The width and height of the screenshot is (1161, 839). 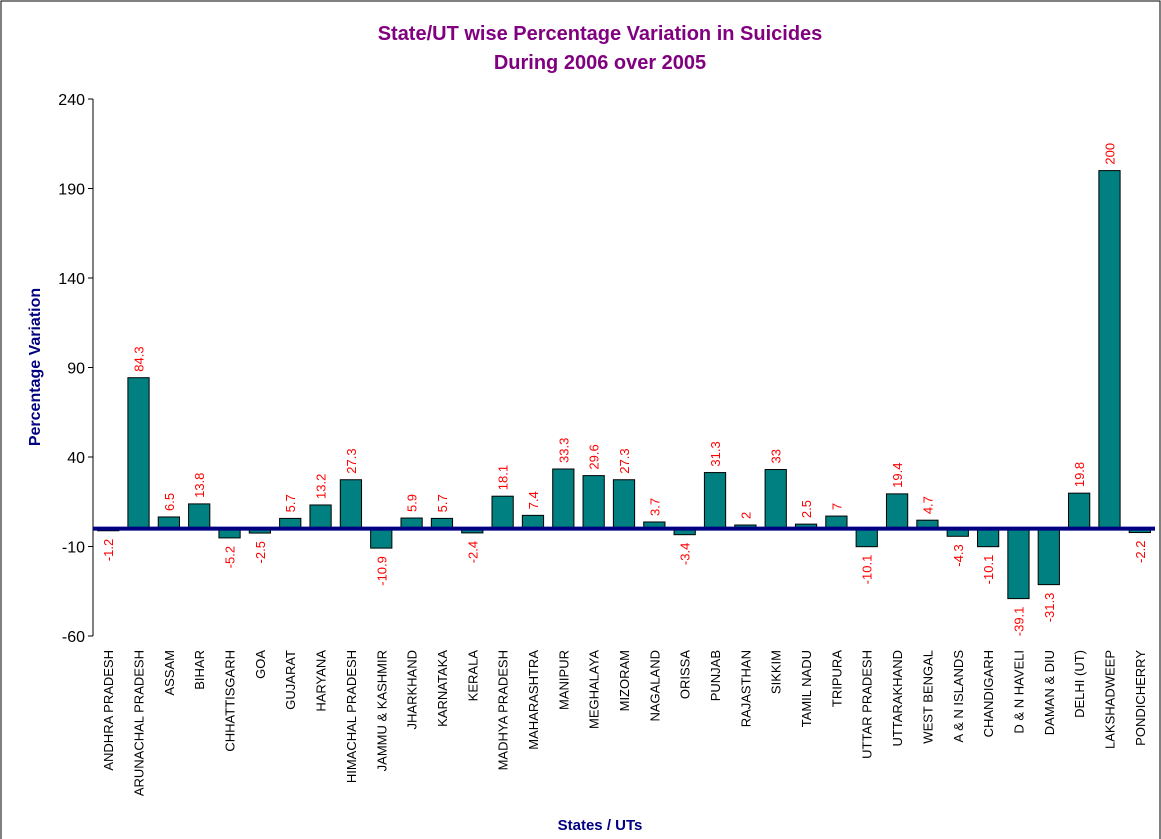 I want to click on value-label: -3.4, so click(x=685, y=554).